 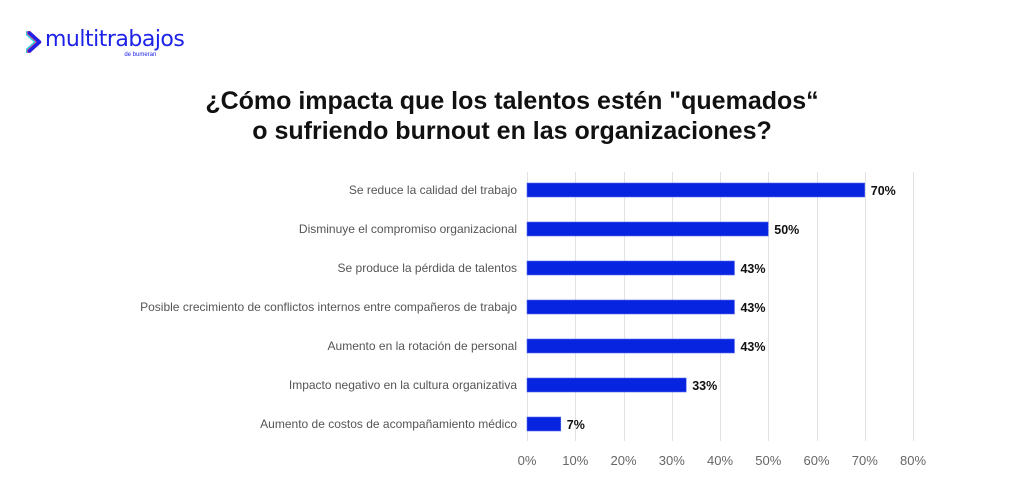 I want to click on x-tick-label: 10%, so click(x=575, y=460).